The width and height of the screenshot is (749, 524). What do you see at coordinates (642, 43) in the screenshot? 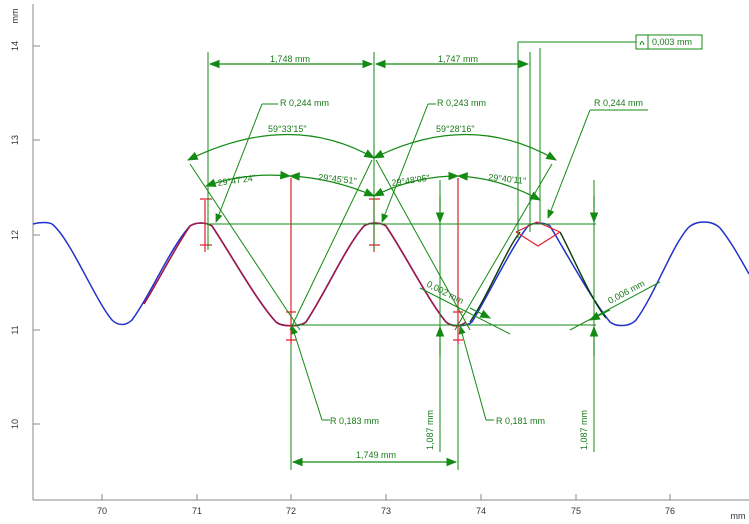
I see `arc-symbol-icon` at bounding box center [642, 43].